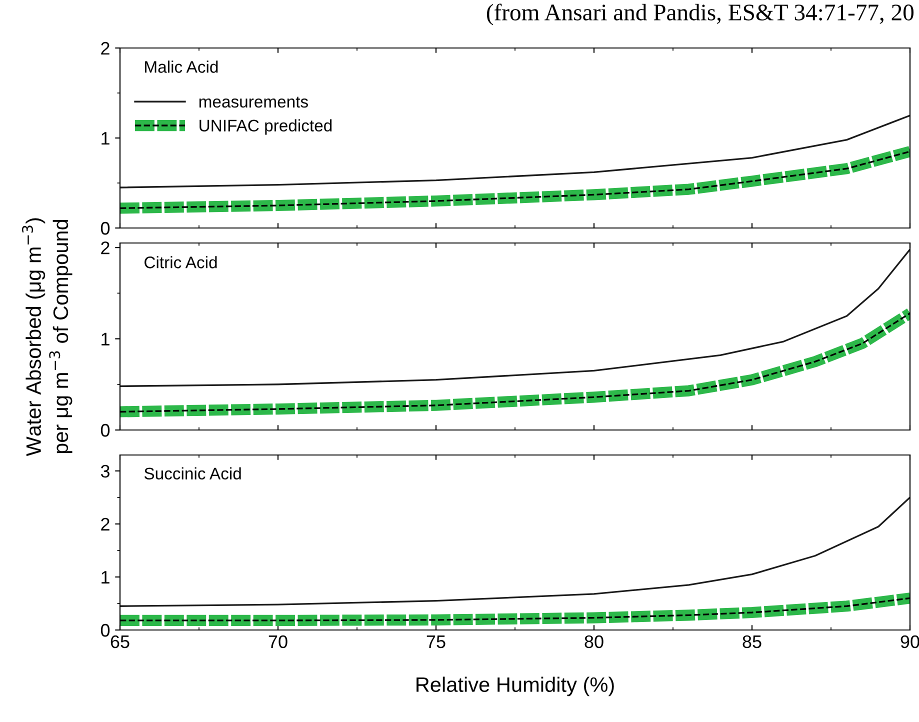 The width and height of the screenshot is (919, 722). I want to click on x-tick-label: 85, so click(752, 641).